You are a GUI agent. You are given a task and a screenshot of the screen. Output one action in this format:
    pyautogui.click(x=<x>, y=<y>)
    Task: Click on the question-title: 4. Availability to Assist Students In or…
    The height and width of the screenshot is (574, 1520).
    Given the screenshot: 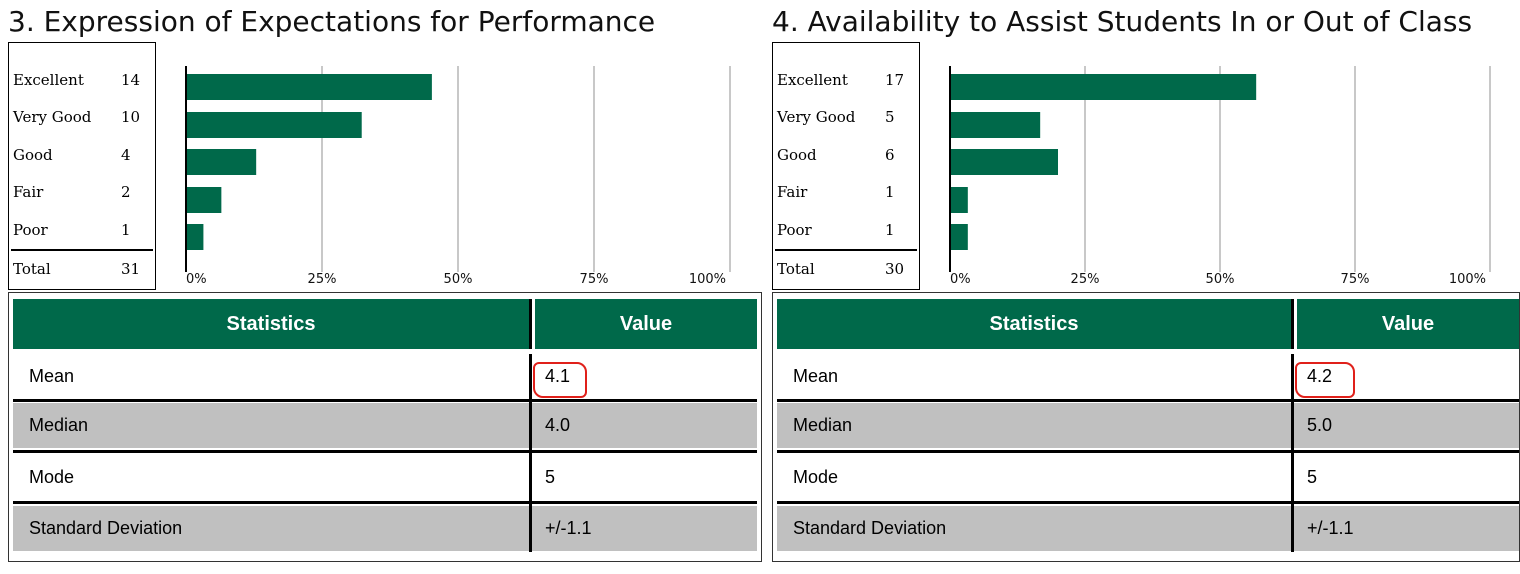 What is the action you would take?
    pyautogui.click(x=1122, y=21)
    